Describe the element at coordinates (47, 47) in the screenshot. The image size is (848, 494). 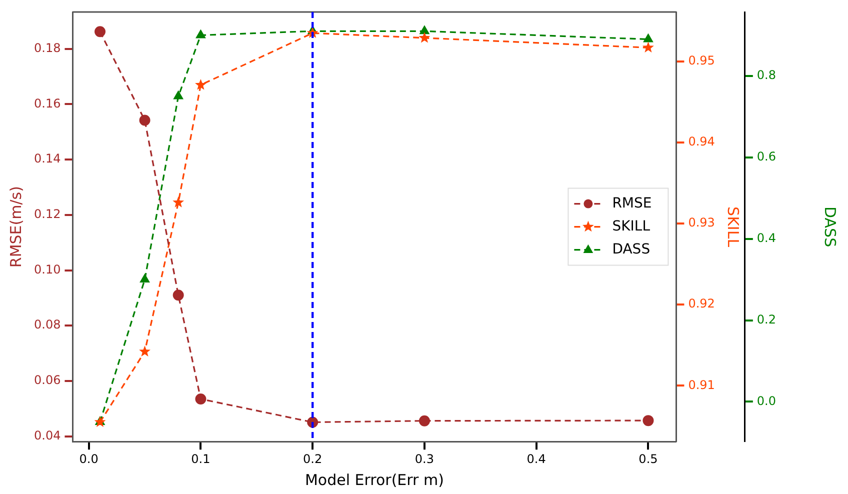
I see `y-tick-label: 0.18` at that location.